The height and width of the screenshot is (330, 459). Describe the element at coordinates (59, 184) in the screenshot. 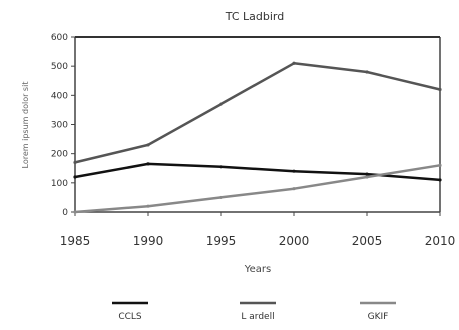

I see `y-tick-label: 100` at that location.